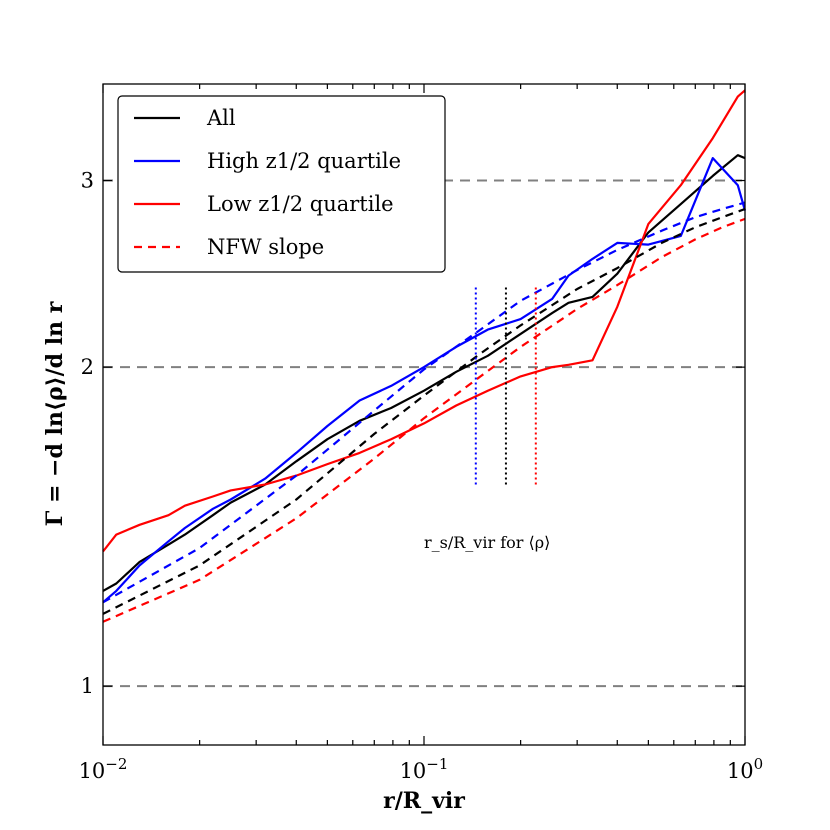 The width and height of the screenshot is (830, 830). What do you see at coordinates (424, 801) in the screenshot?
I see `x-axis-label: r/R_vir` at bounding box center [424, 801].